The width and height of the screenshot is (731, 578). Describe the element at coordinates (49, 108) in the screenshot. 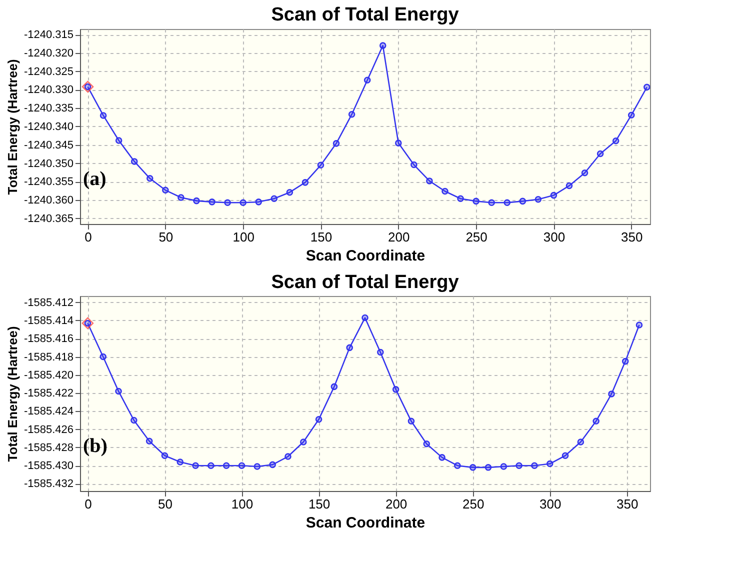

I see `y-tick-label: -1240.335` at that location.